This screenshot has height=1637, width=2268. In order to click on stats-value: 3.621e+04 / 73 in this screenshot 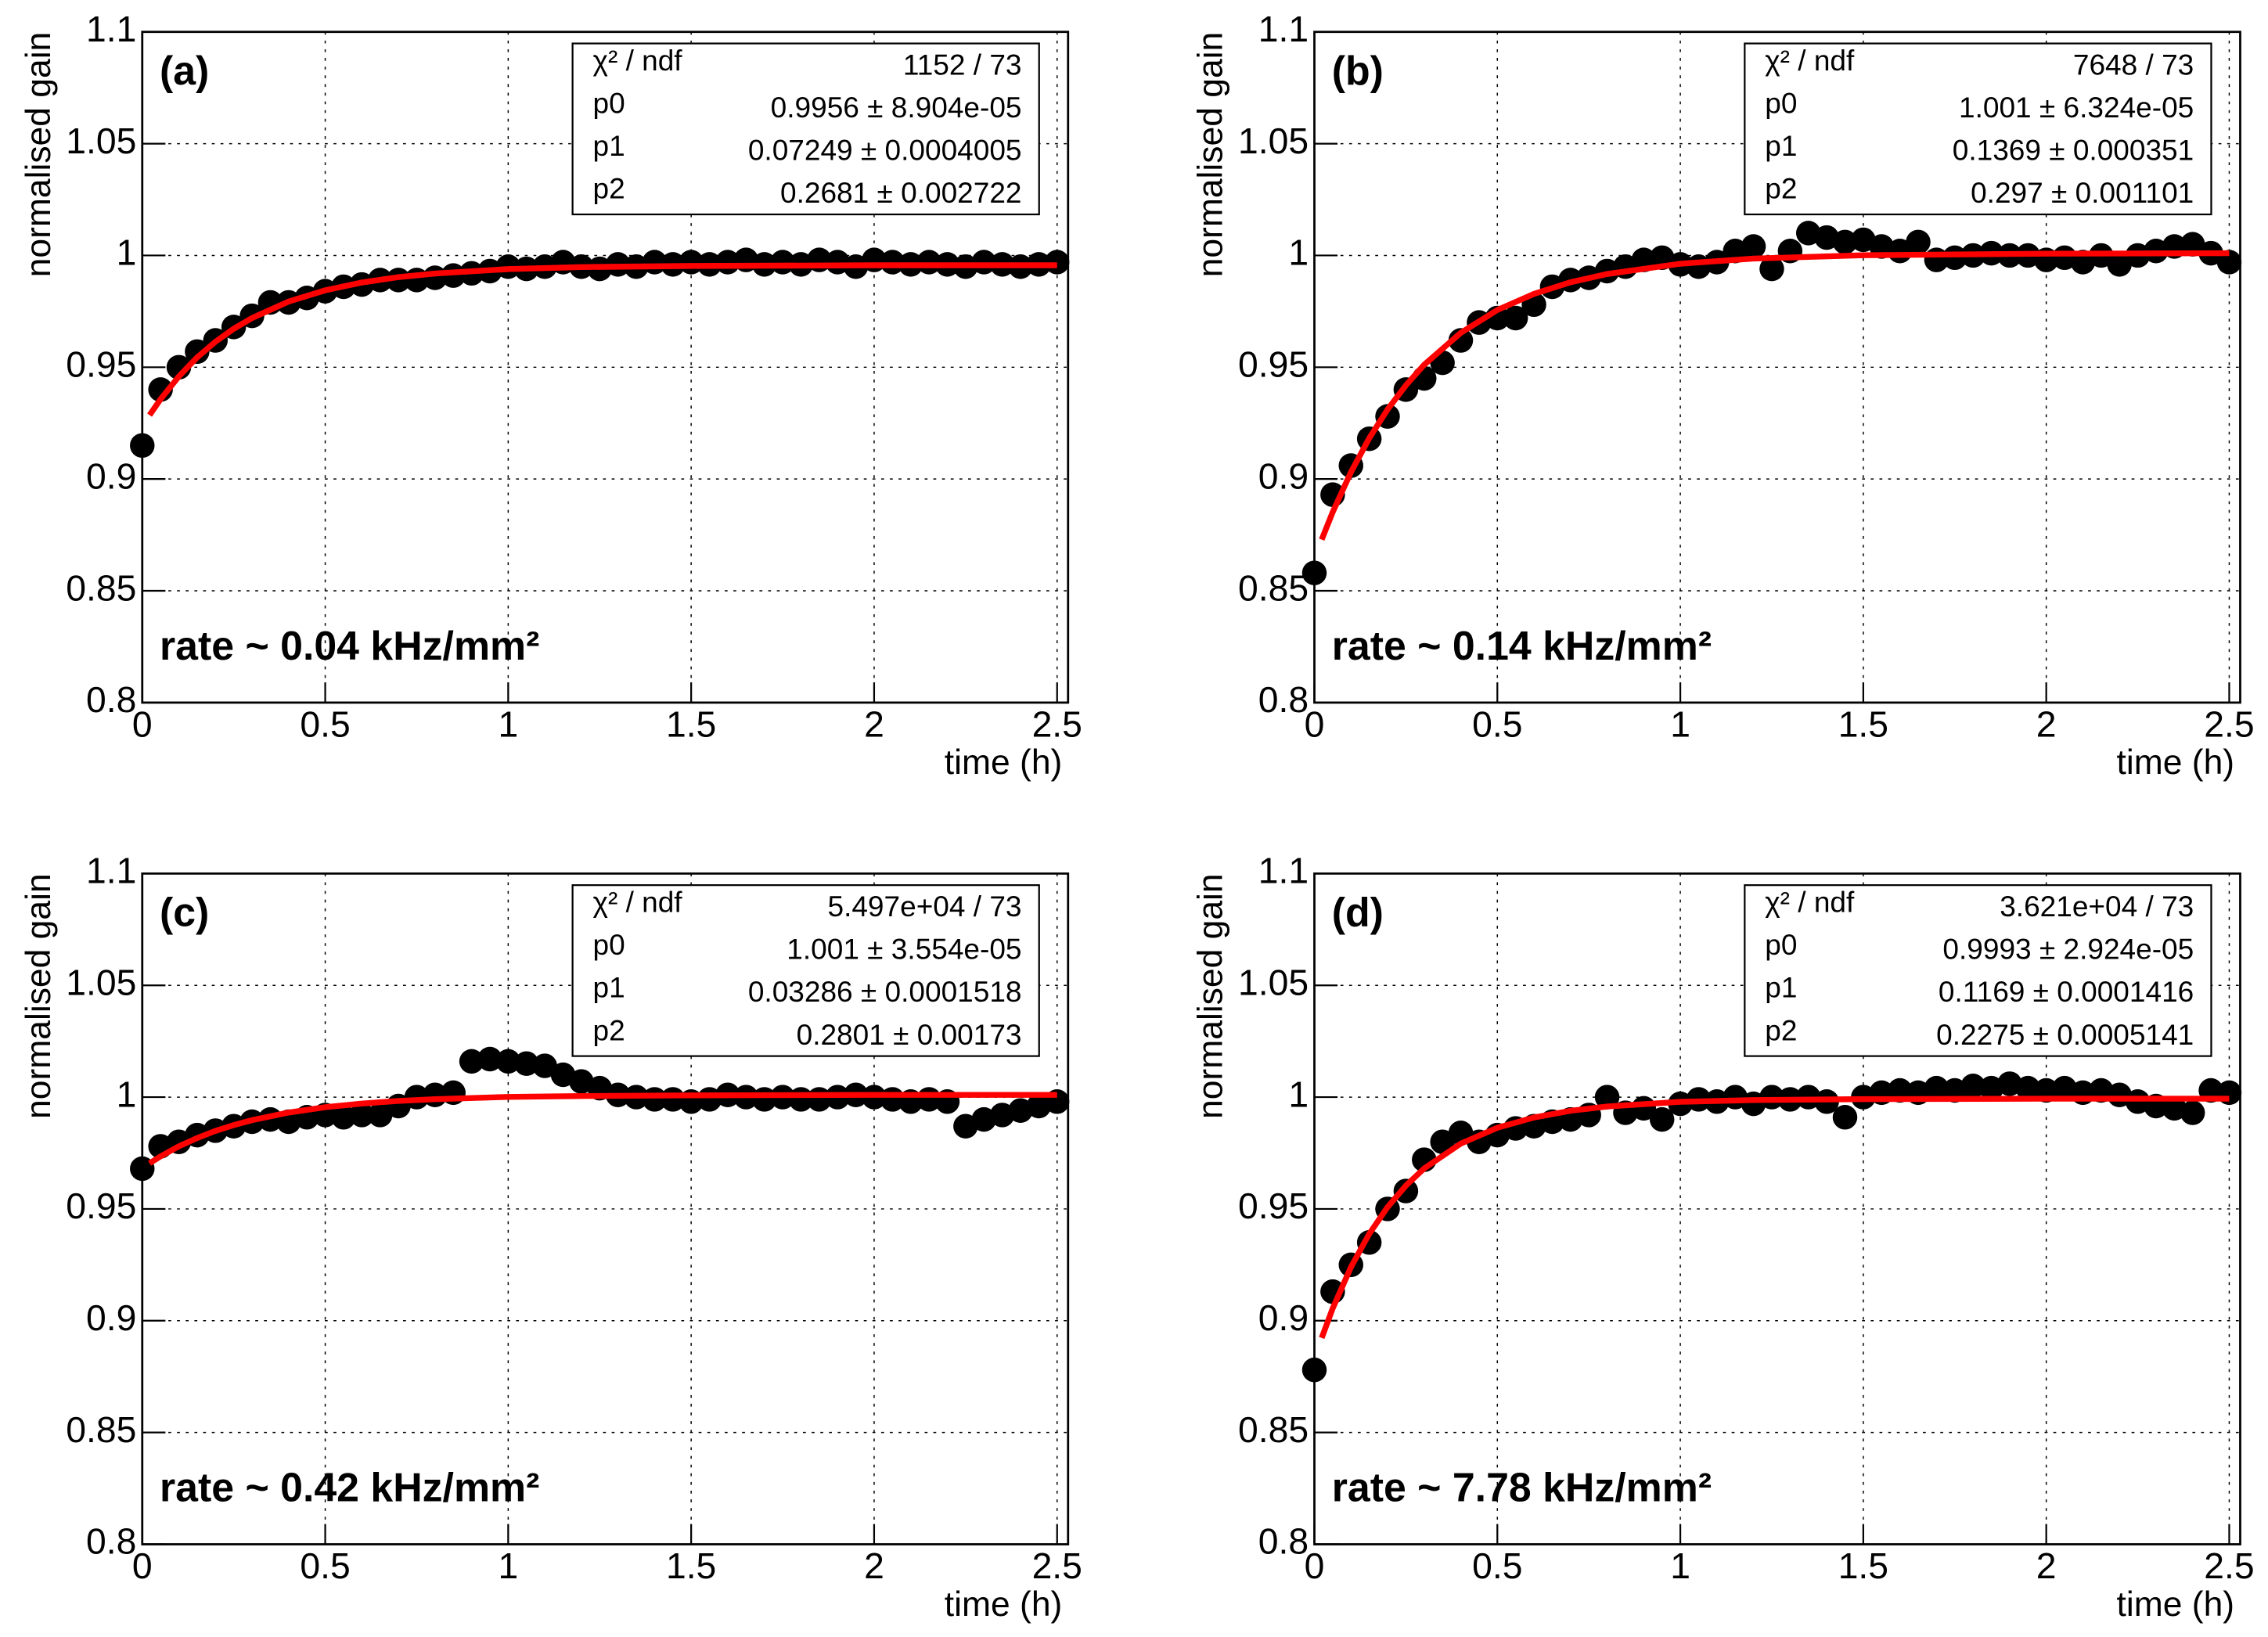, I will do `click(2097, 906)`.